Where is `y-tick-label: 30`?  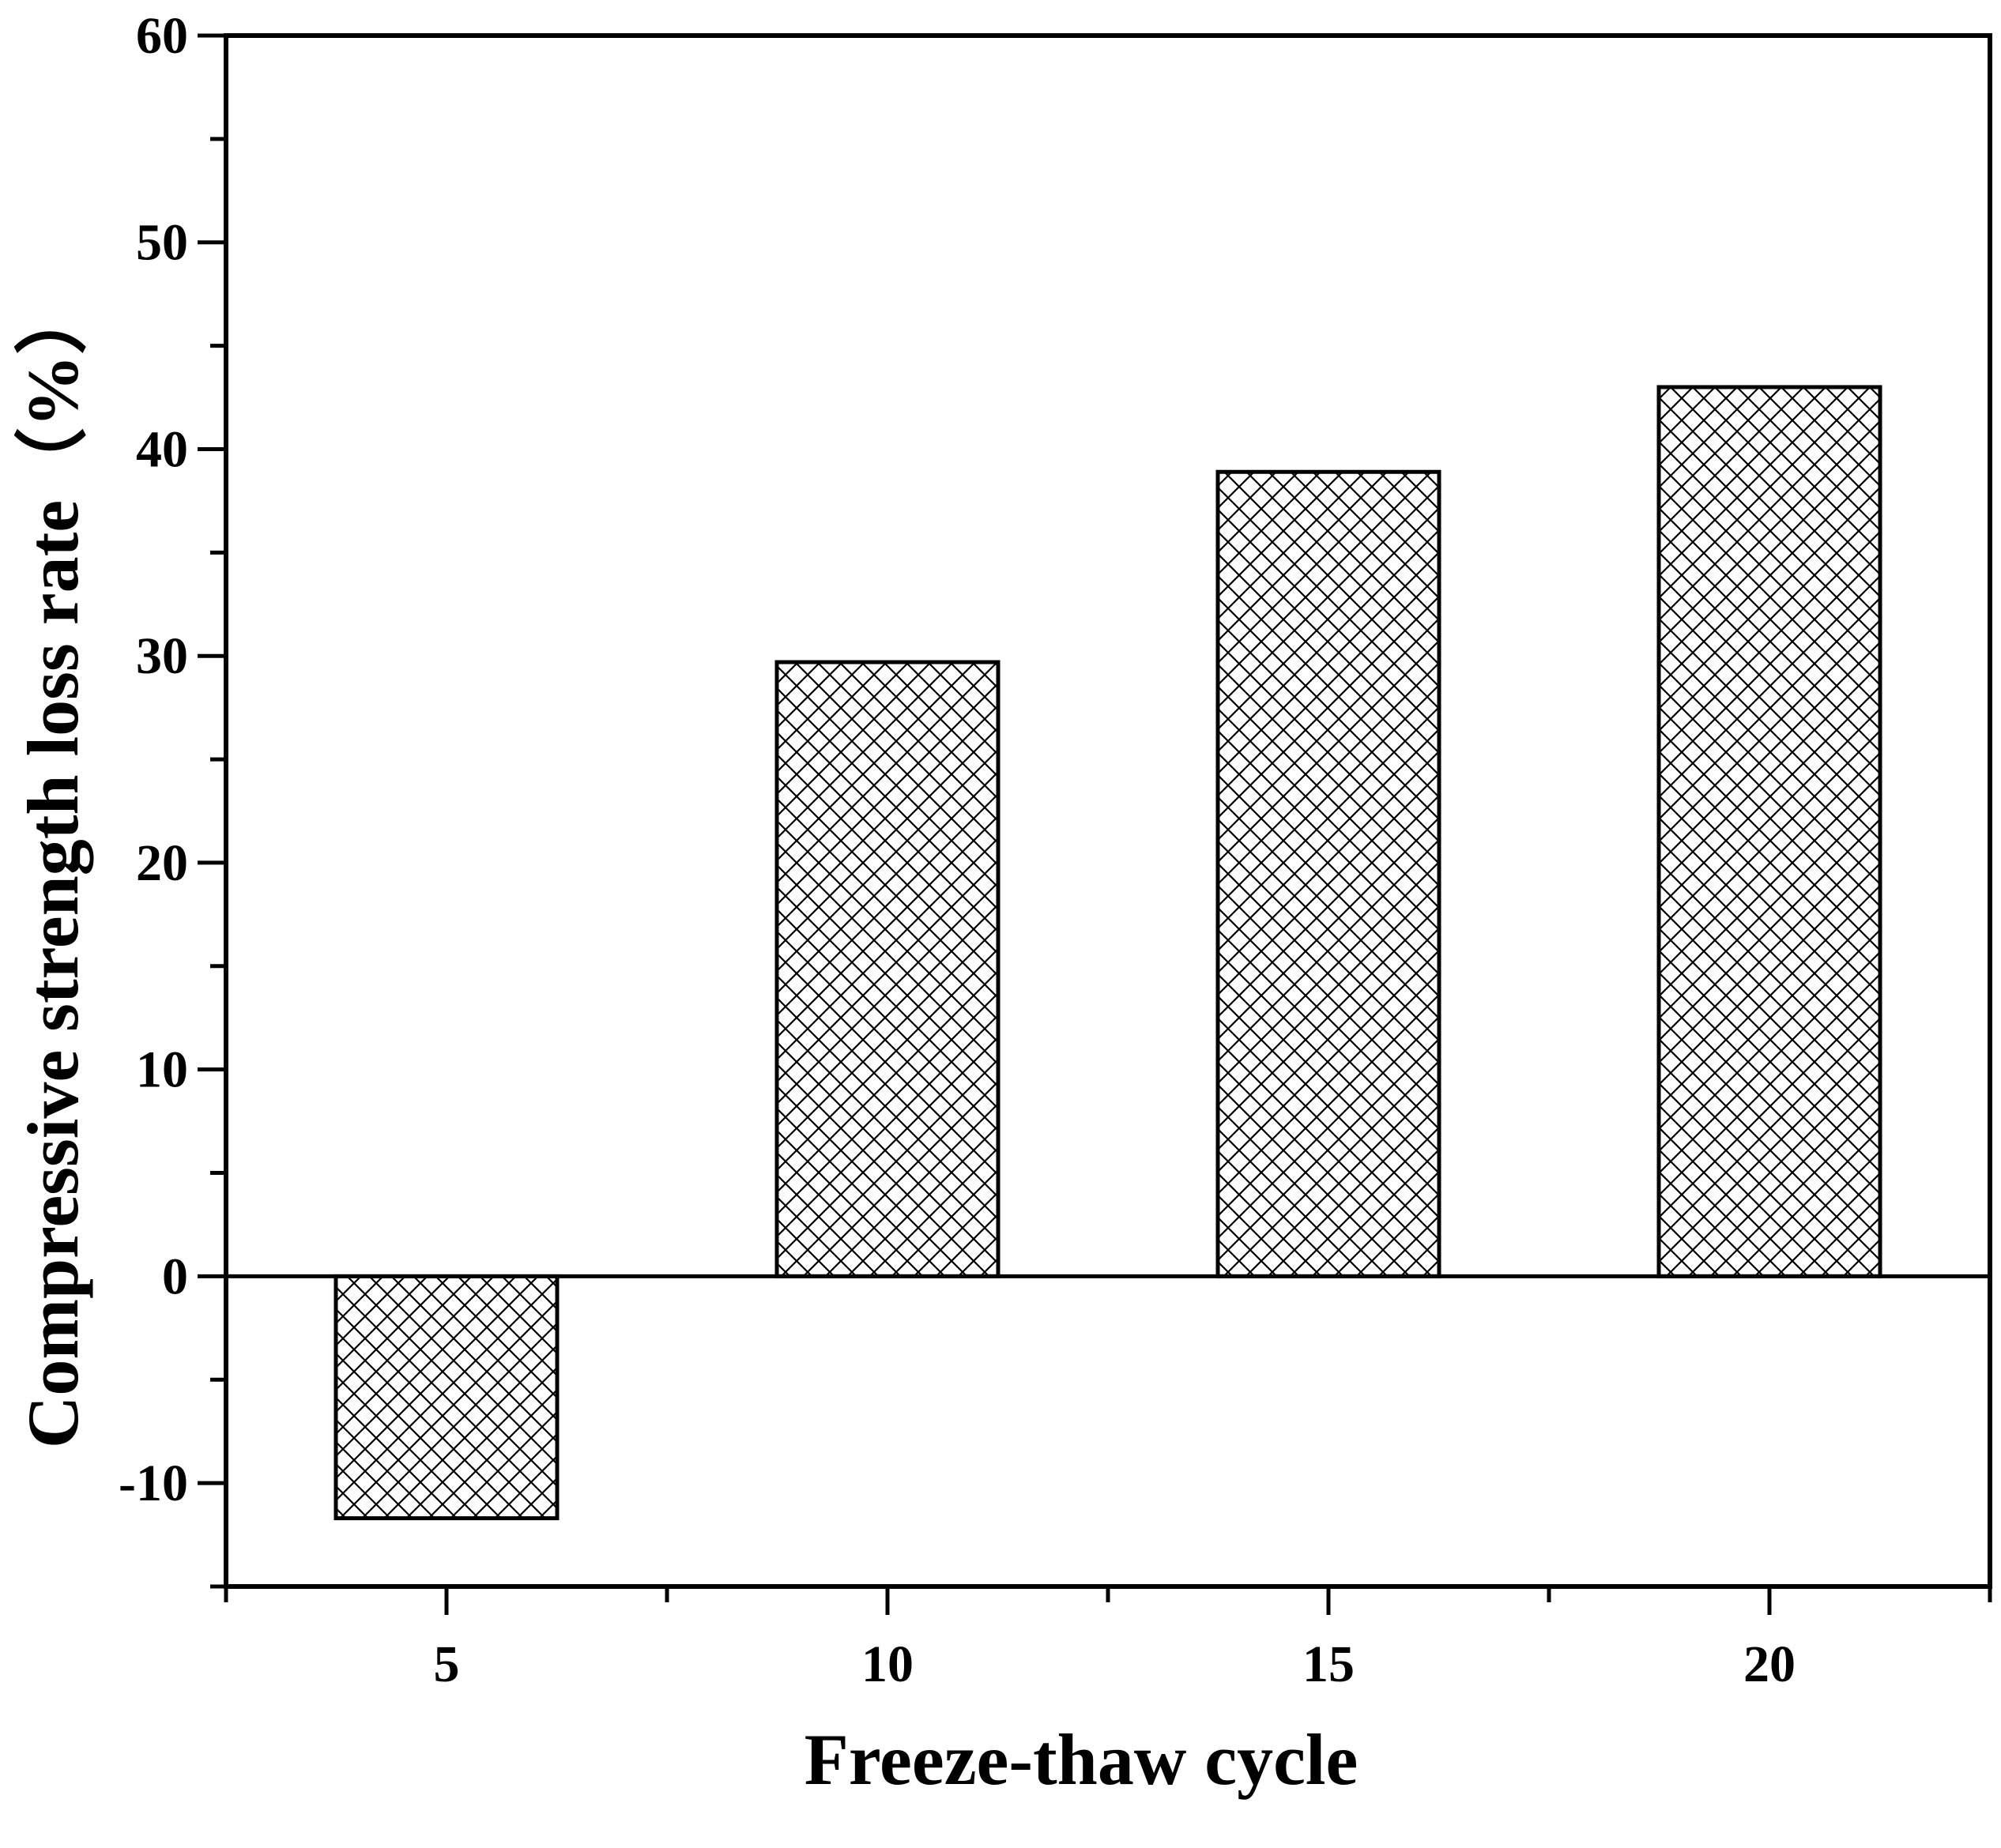 y-tick-label: 30 is located at coordinates (162, 656).